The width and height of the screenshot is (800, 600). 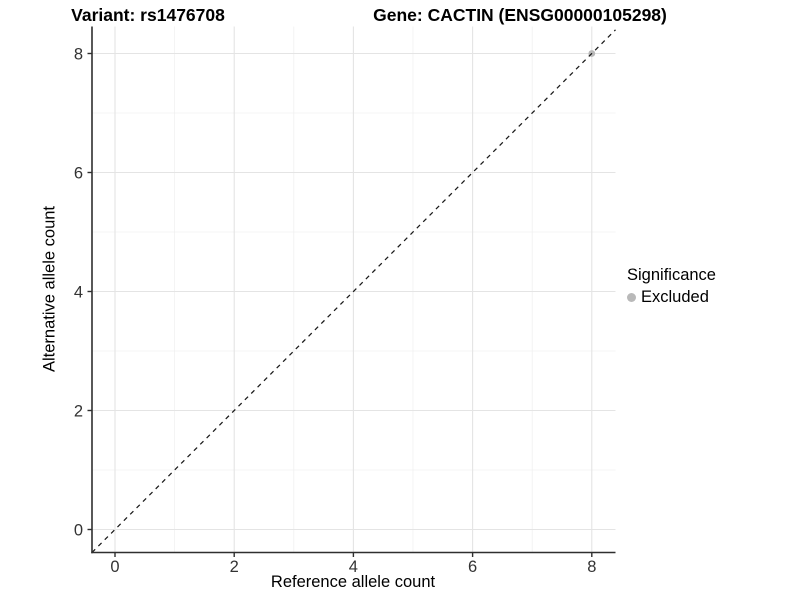 I want to click on x-tick-label: 0, so click(x=114, y=567).